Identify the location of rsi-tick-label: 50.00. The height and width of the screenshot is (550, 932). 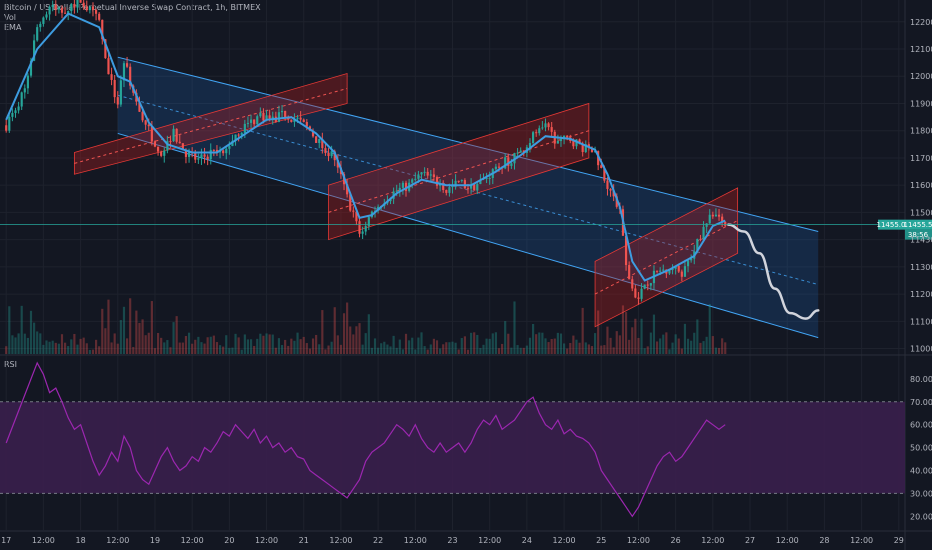
(921, 448).